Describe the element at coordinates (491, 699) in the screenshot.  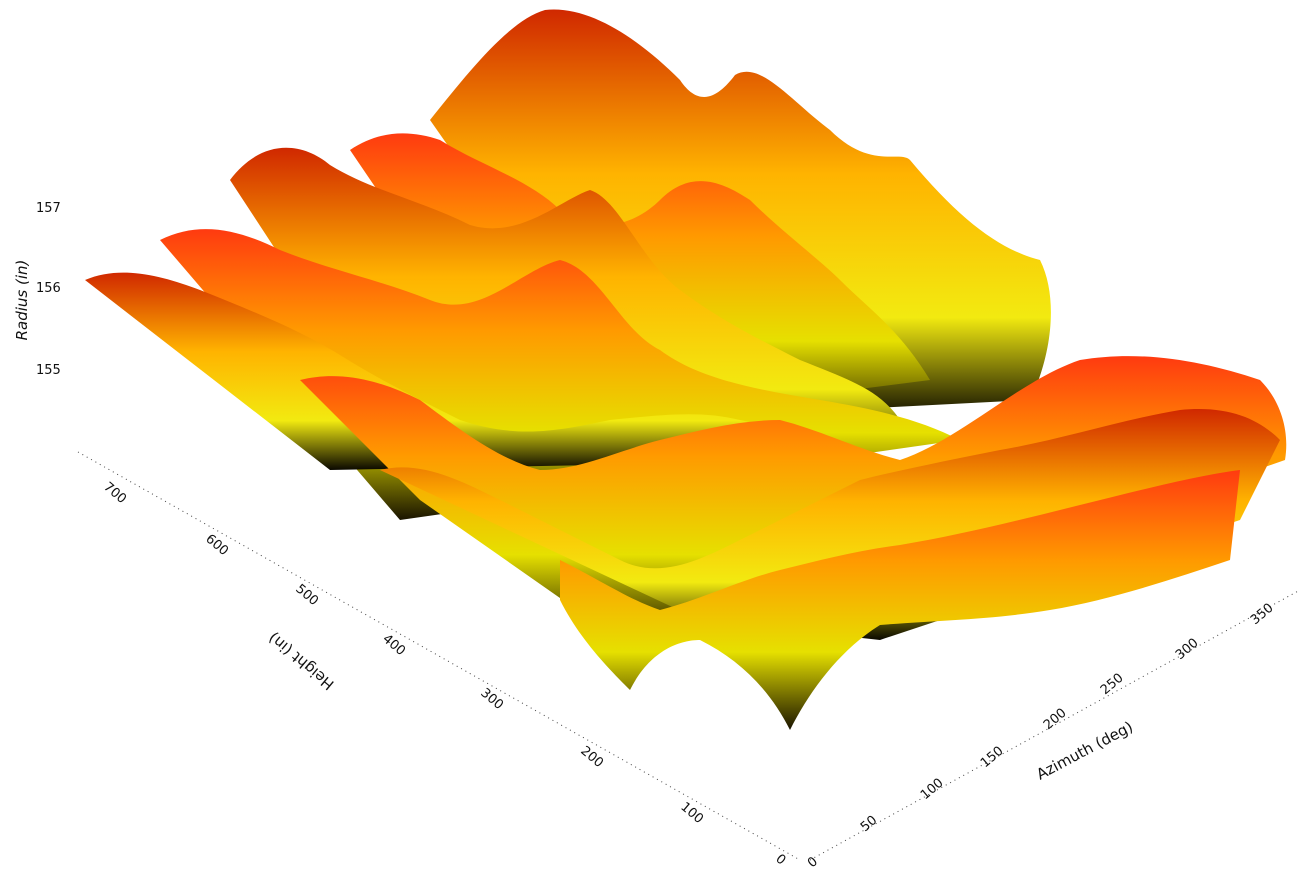
I see `y-tick-label: 300` at that location.